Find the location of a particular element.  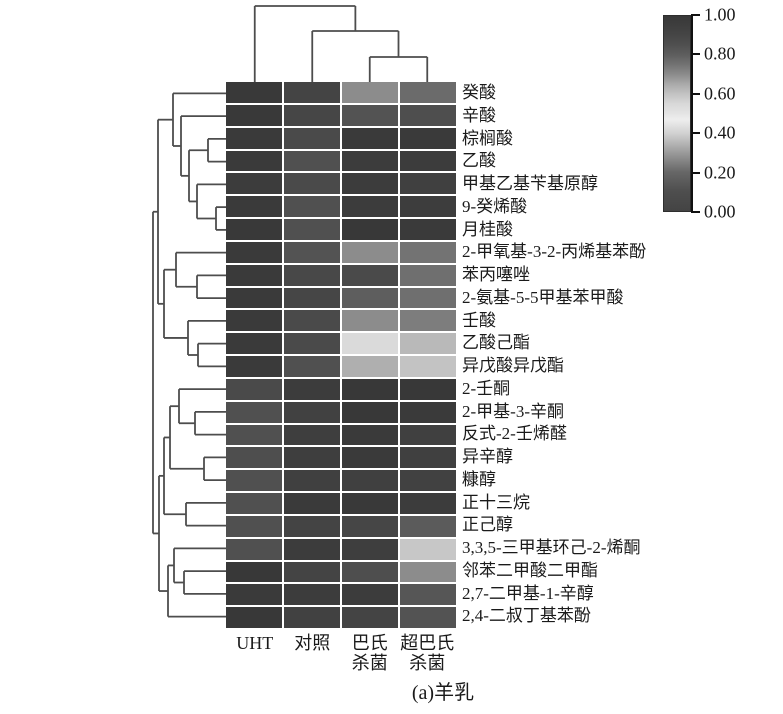

row-label: 邻苯二甲酸二甲酯 is located at coordinates (530, 570).